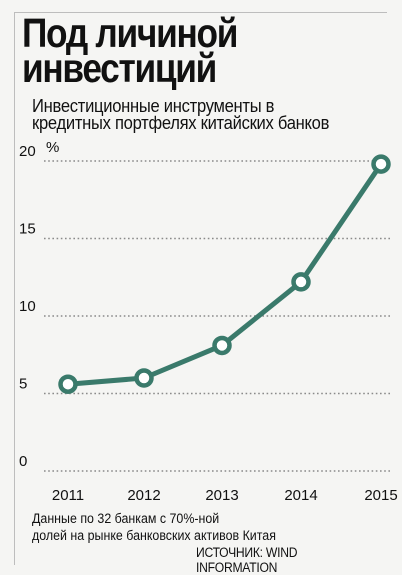 Image resolution: width=402 pixels, height=575 pixels. What do you see at coordinates (130, 33) in the screenshot?
I see `chart-title-line-1: Под личиной` at bounding box center [130, 33].